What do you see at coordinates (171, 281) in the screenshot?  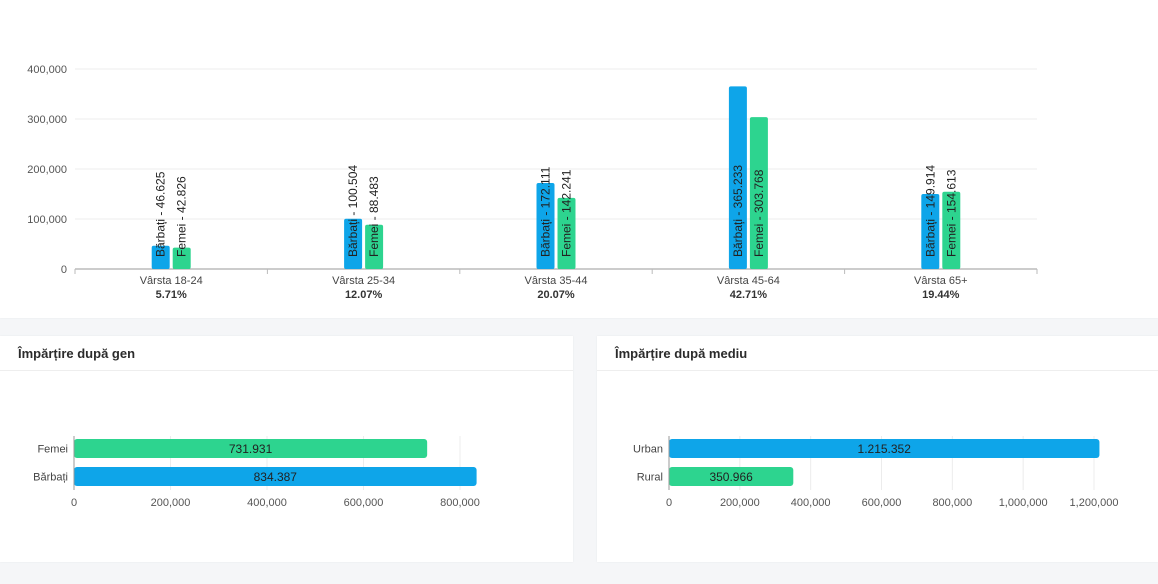 I see `category-label: Vârsta 18-24` at bounding box center [171, 281].